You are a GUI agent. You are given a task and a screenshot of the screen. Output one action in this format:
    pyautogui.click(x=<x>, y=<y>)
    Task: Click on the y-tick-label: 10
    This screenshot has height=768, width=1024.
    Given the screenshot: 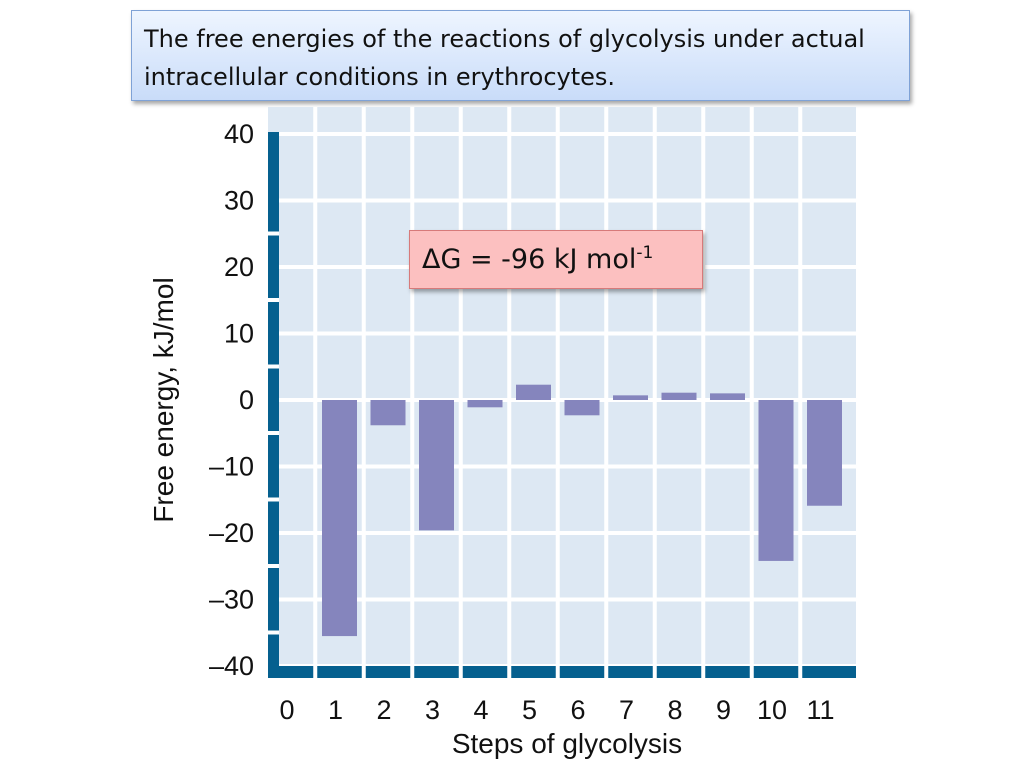 What is the action you would take?
    pyautogui.click(x=239, y=334)
    